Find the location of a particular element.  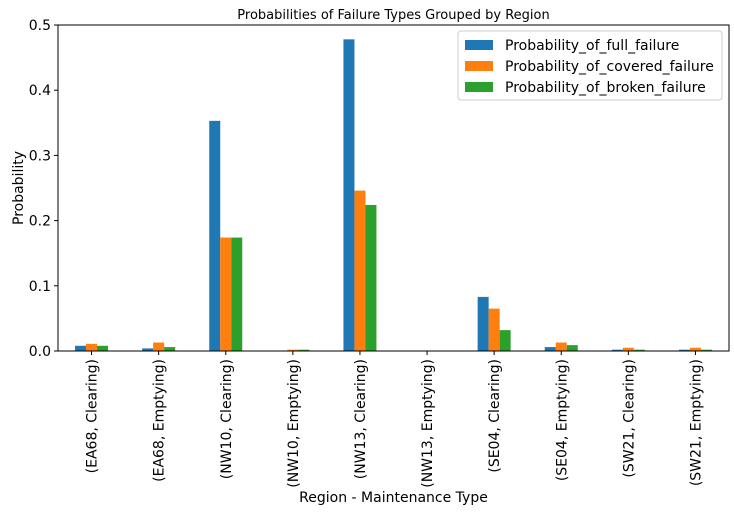

x-tick-label: (NW13, Emptying) is located at coordinates (428, 423).